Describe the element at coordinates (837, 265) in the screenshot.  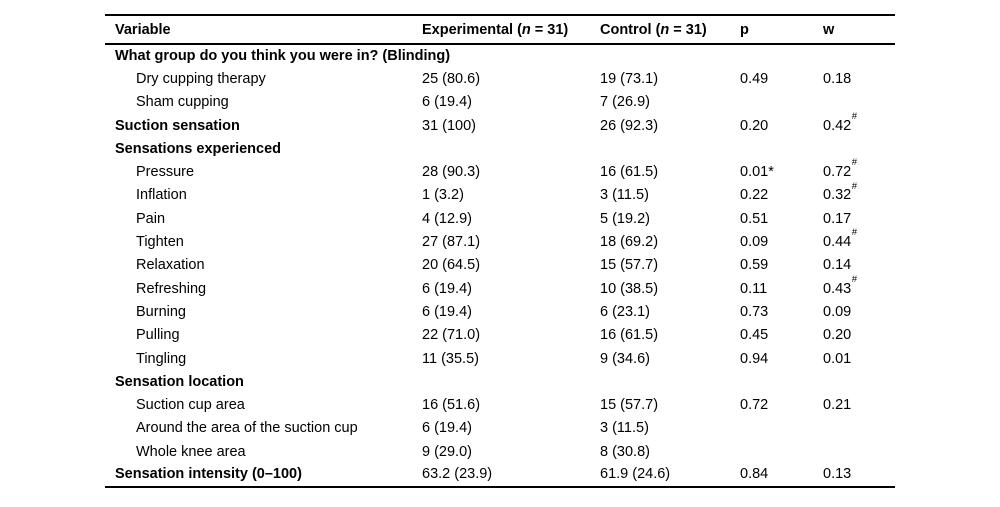
I see `w-value: 0.14` at that location.